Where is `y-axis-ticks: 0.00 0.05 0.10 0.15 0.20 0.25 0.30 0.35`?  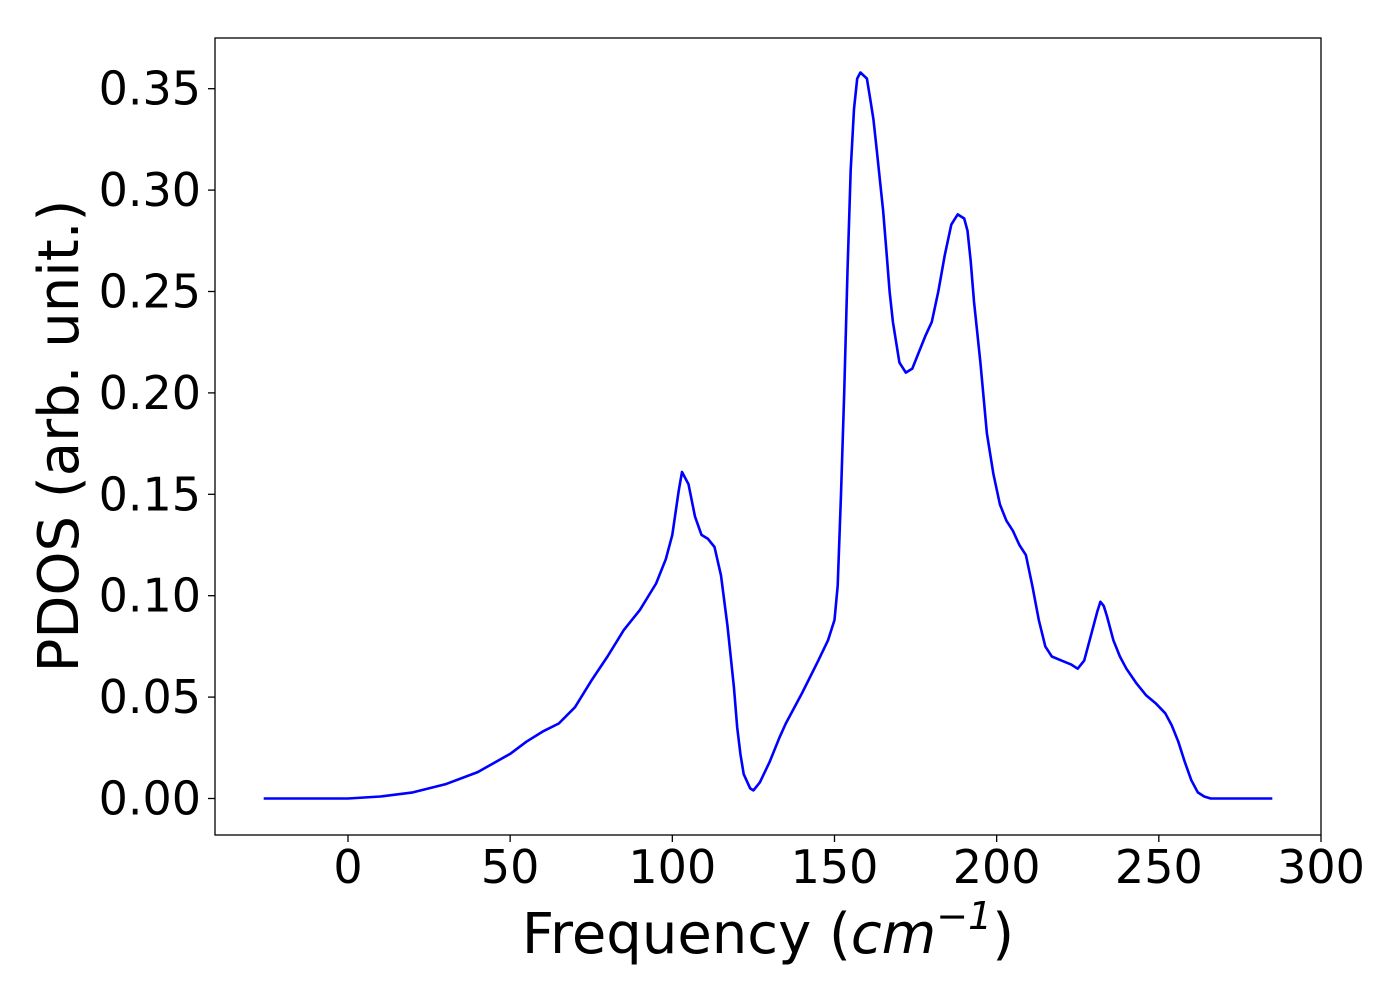
y-axis-ticks: 0.00 0.05 0.10 0.15 0.20 0.25 0.30 0.35 is located at coordinates (157, 443).